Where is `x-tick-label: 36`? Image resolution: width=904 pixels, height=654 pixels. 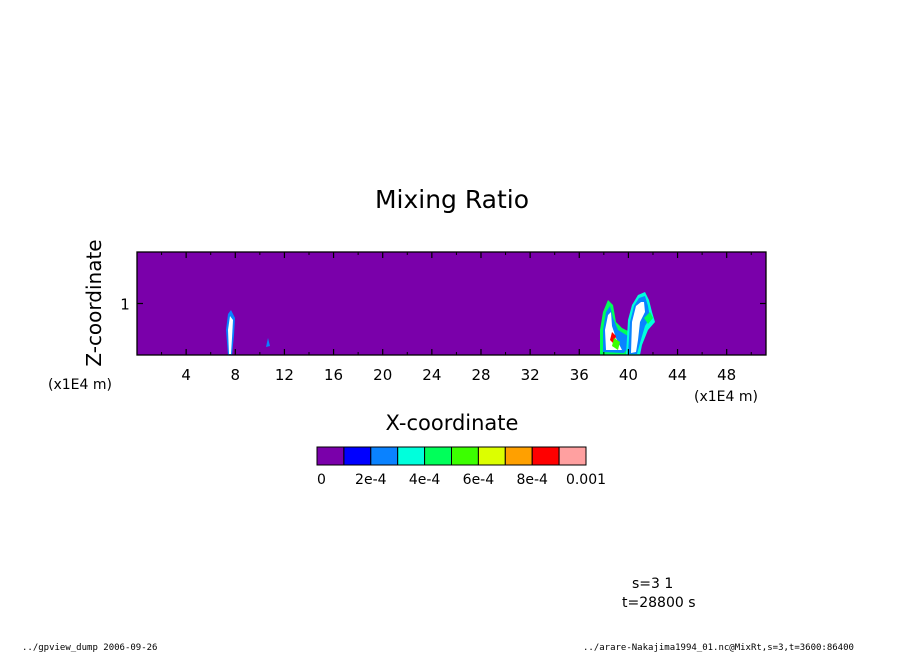
x-tick-label: 36 is located at coordinates (579, 375).